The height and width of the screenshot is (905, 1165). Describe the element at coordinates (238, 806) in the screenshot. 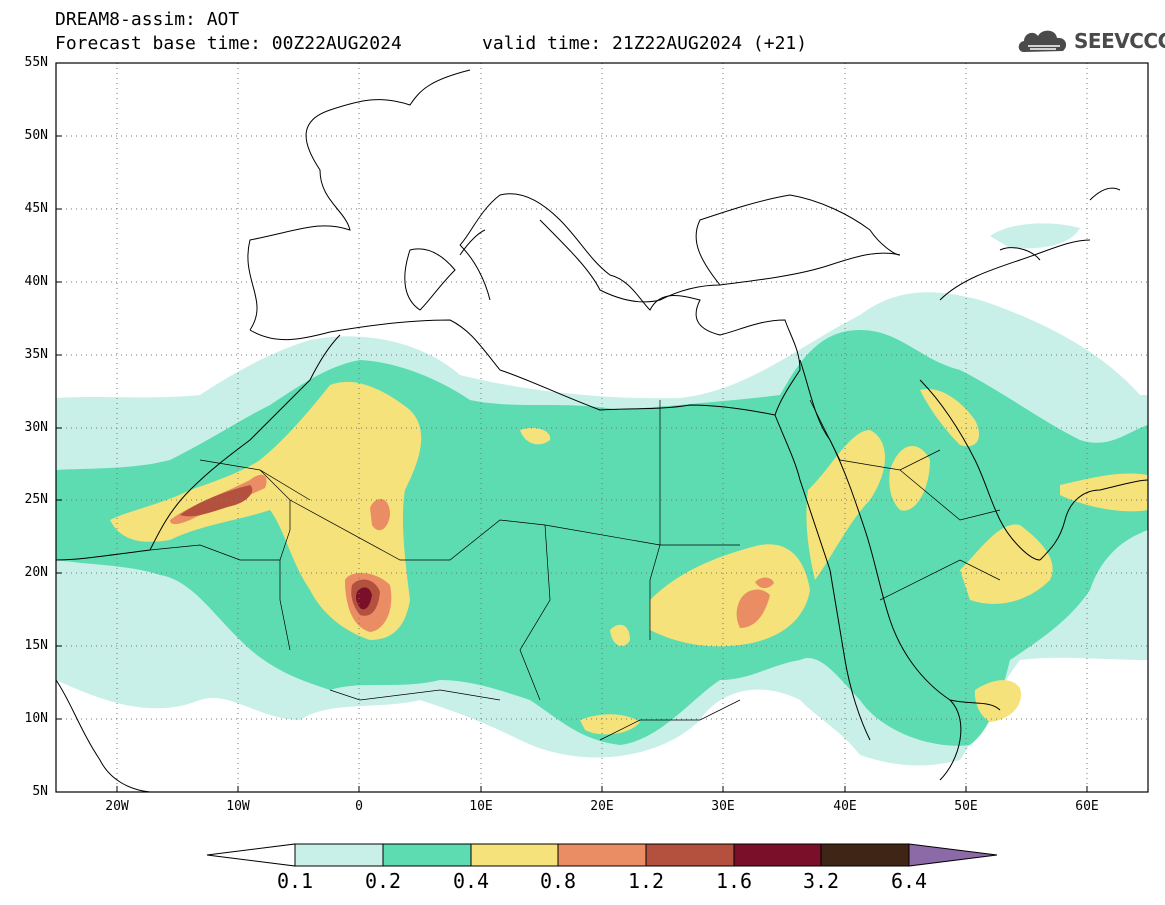

I see `lon-label: 10W` at that location.